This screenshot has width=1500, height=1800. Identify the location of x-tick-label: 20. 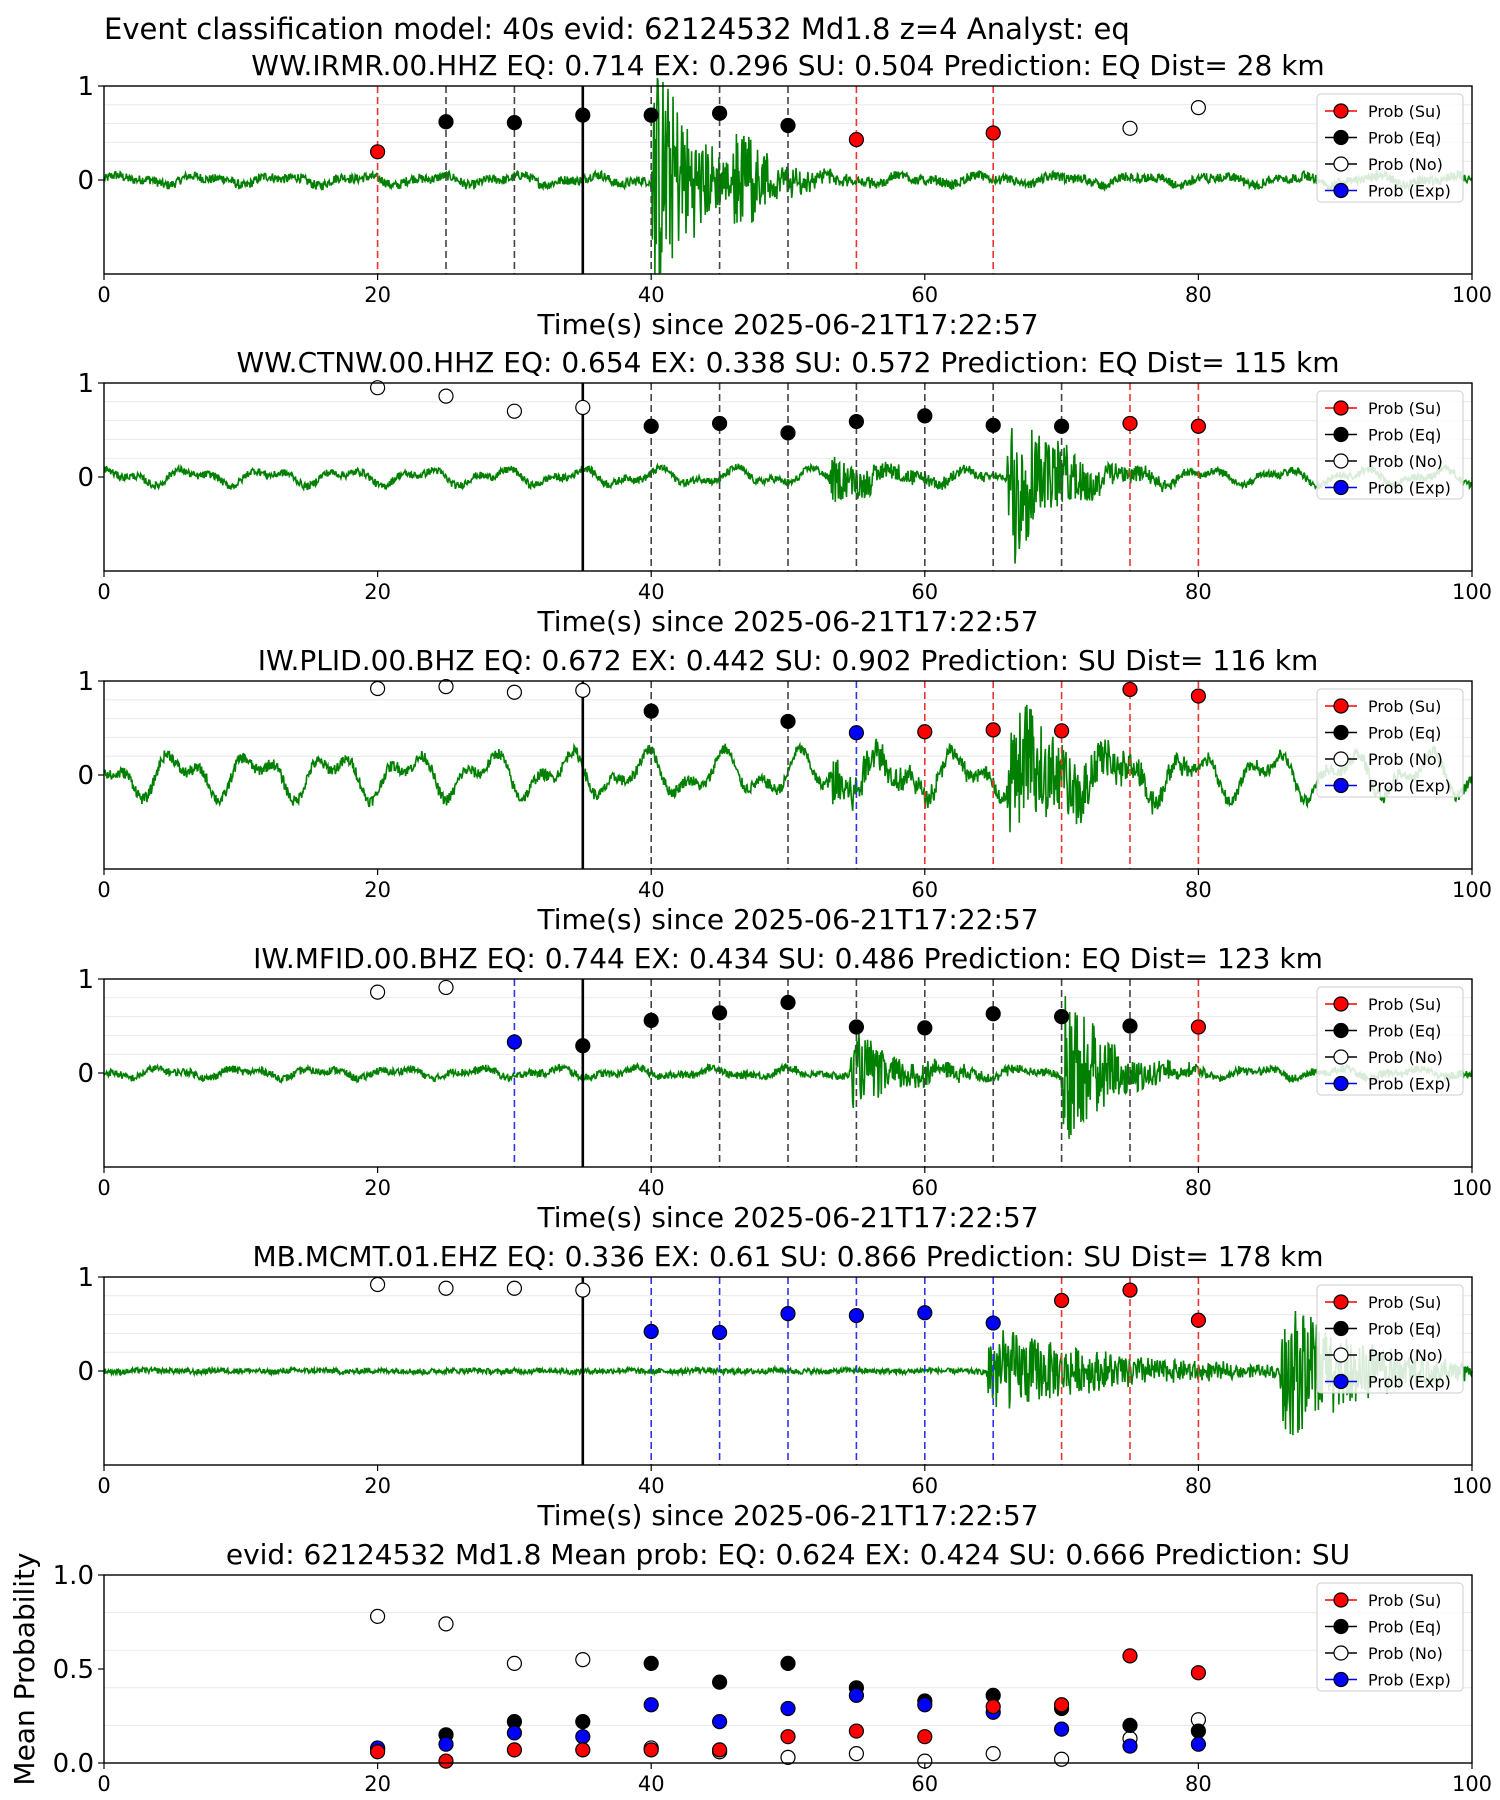
(377, 592).